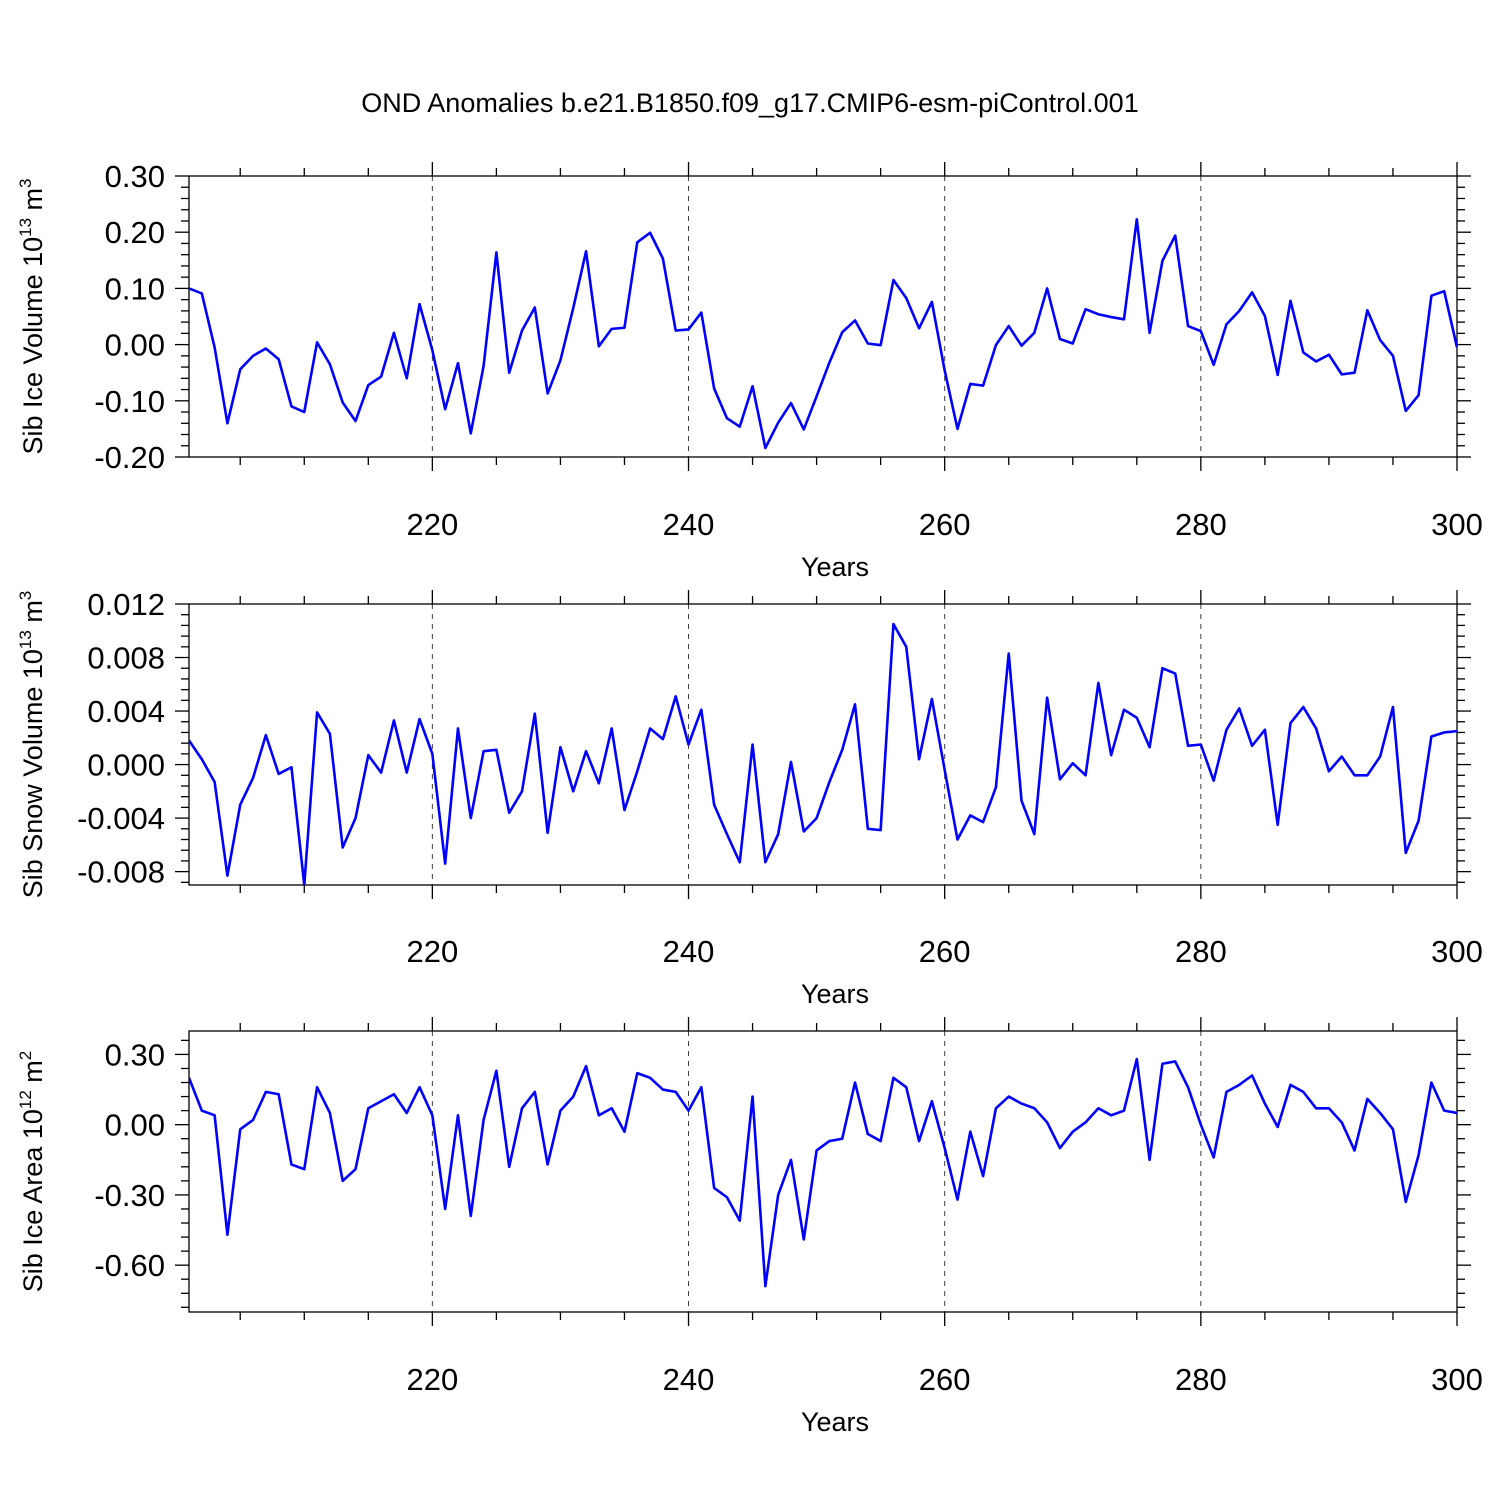 Image resolution: width=1500 pixels, height=1500 pixels. What do you see at coordinates (129, 1265) in the screenshot?
I see `y-tick-label: -0.60` at bounding box center [129, 1265].